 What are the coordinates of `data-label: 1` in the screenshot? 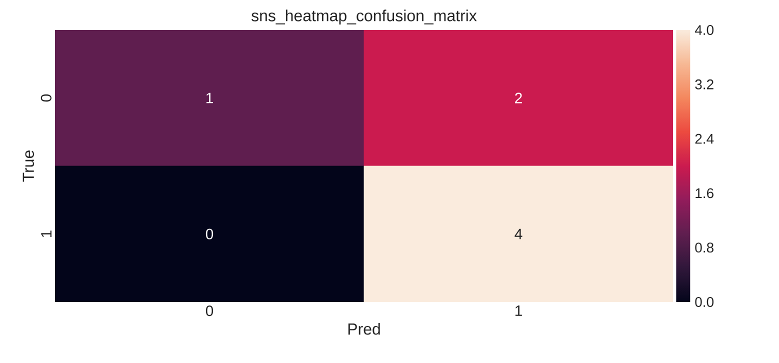 It's located at (209, 98).